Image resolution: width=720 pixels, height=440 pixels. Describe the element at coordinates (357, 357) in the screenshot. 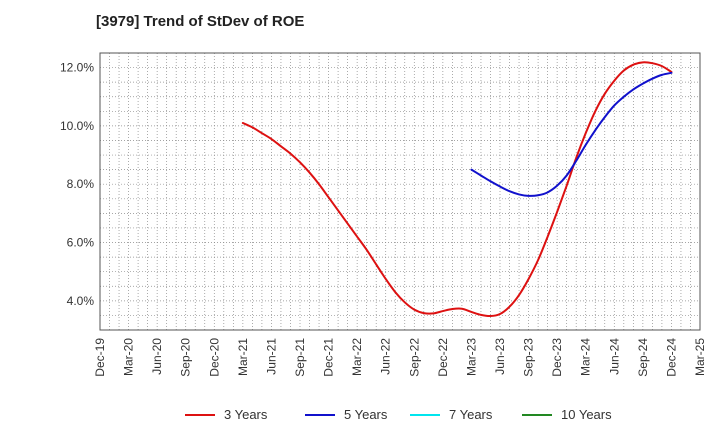

I see `x-tick-label: Mar-22` at that location.